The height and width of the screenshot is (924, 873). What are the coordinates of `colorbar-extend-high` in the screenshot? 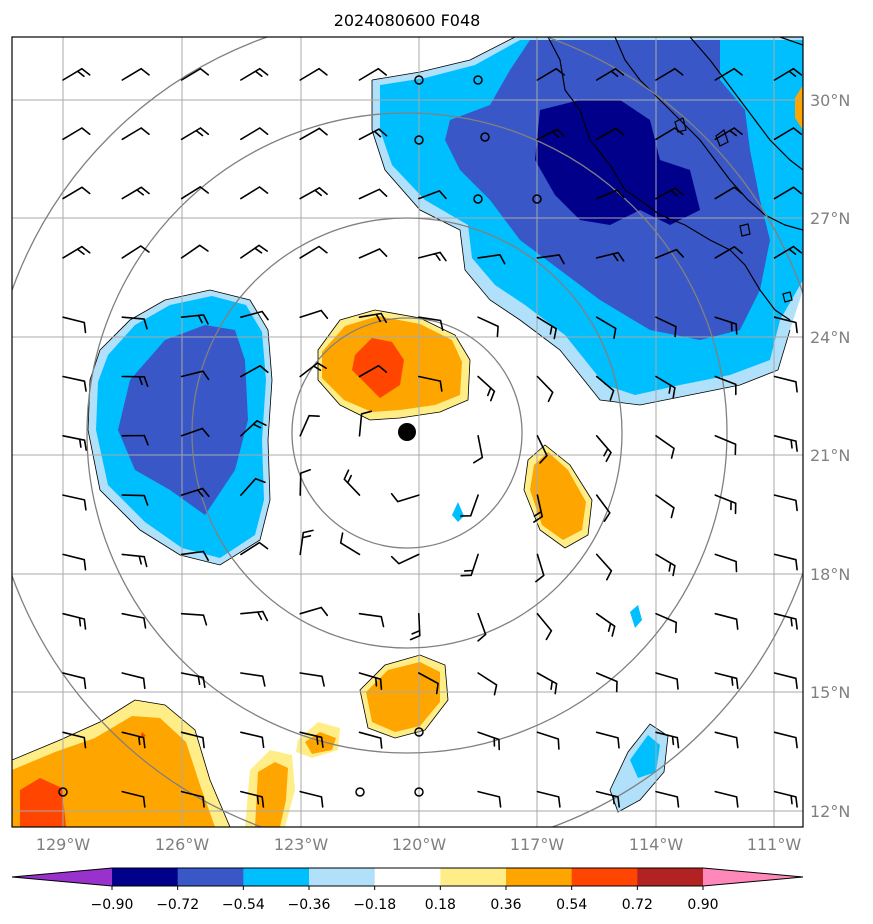 It's located at (753, 877).